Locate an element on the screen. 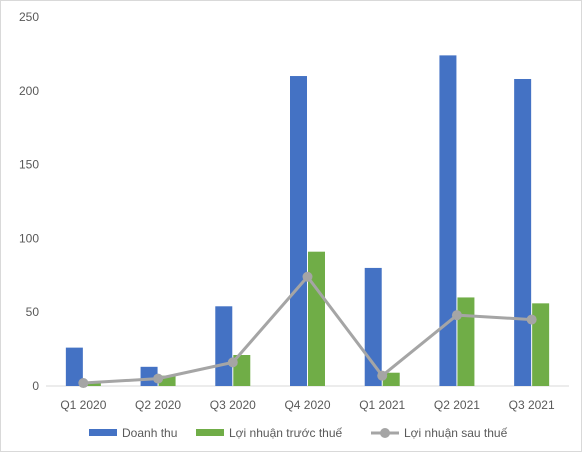 Image resolution: width=582 pixels, height=456 pixels. x-tick-label: Q2 2020 is located at coordinates (158, 405).